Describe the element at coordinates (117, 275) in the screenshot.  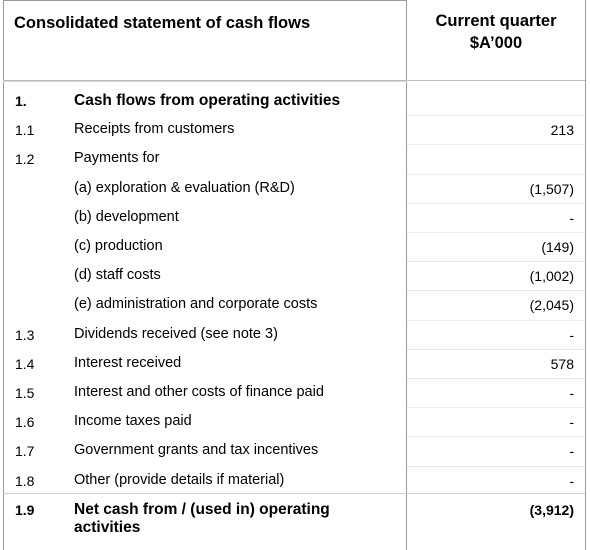
I see `row-description: (d) staff costs` at that location.